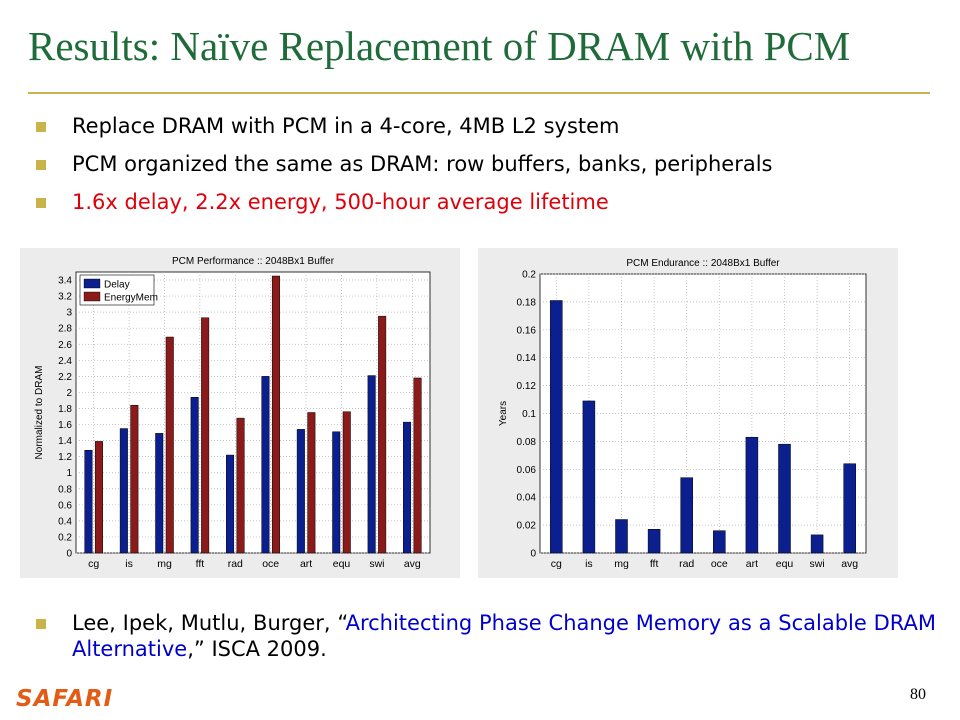 Image resolution: width=960 pixels, height=720 pixels. What do you see at coordinates (65, 505) in the screenshot?
I see `y-tick-label: 0.6` at bounding box center [65, 505].